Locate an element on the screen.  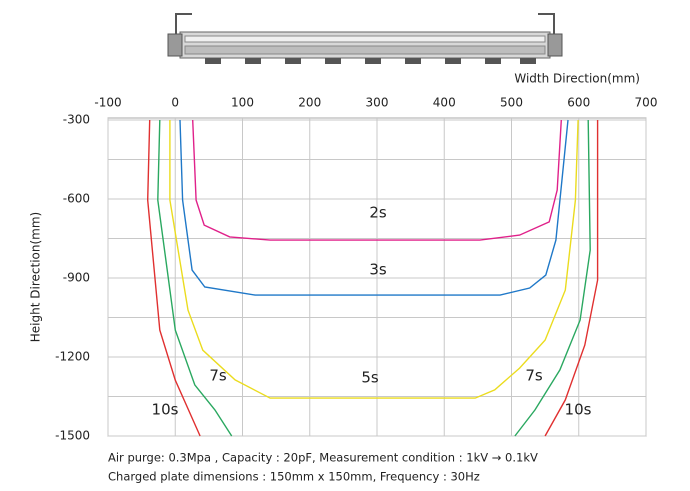
x-tick-label: 400 is located at coordinates (444, 103).